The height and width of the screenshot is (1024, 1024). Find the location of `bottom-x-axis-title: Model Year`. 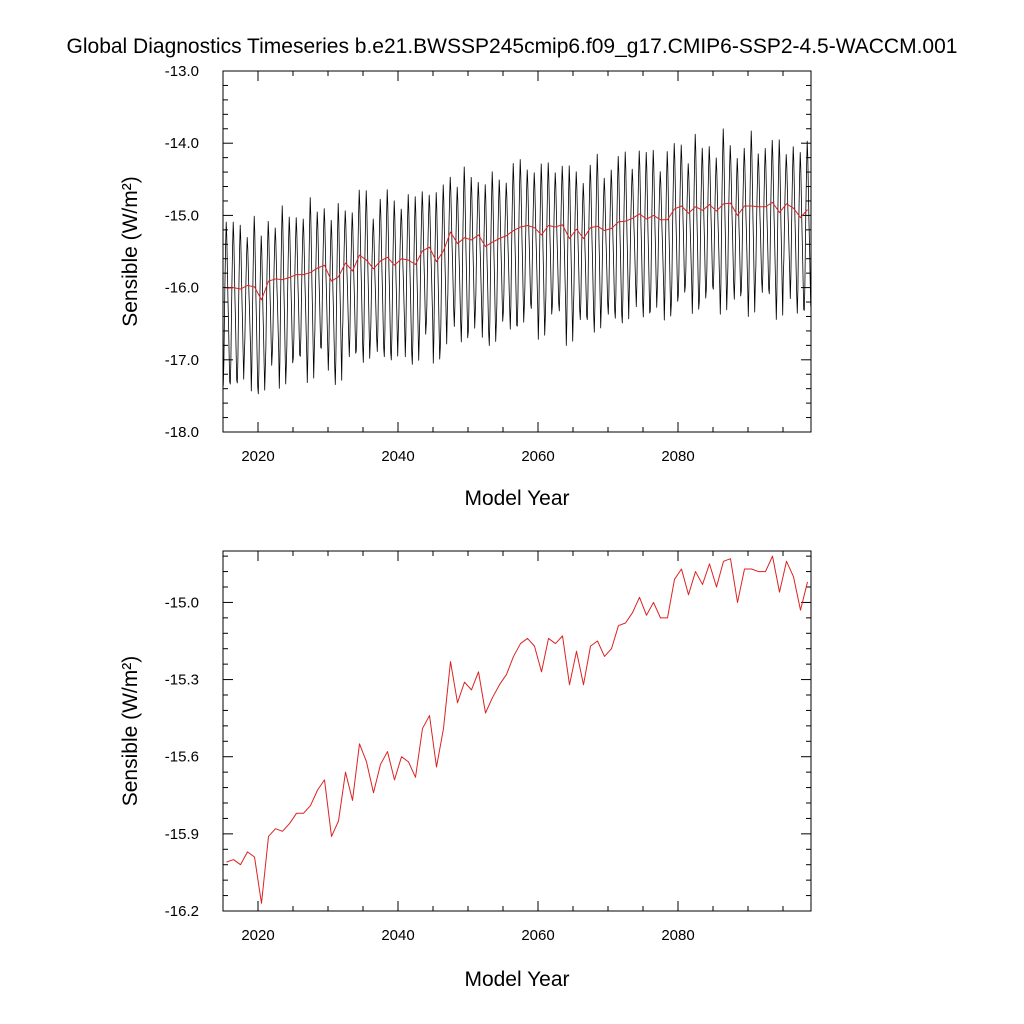

bottom-x-axis-title: Model Year is located at coordinates (516, 979).